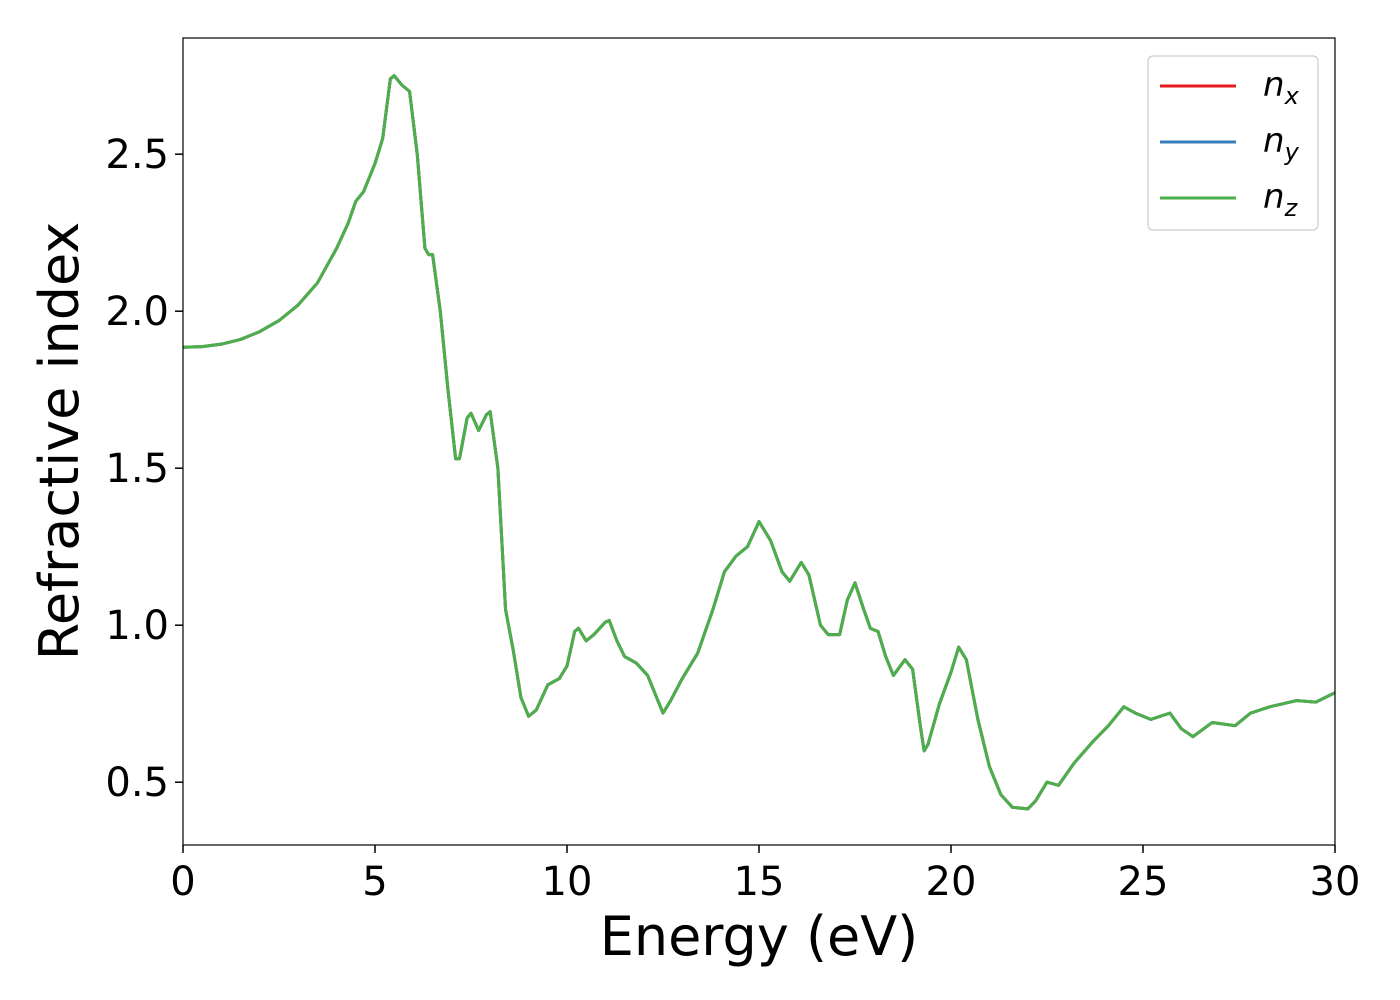  What do you see at coordinates (1291, 208) in the screenshot?
I see `legend-label-sub: z` at bounding box center [1291, 208].